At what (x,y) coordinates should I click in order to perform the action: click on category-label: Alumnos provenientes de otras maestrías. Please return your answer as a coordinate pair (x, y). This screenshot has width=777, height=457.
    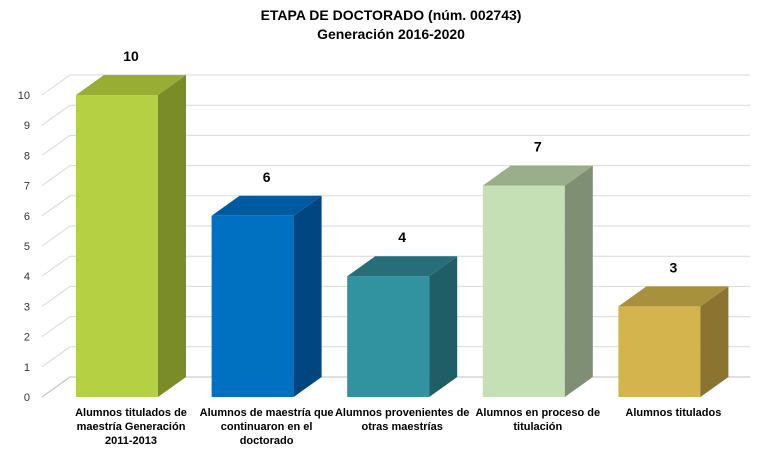
    Looking at the image, I should click on (402, 420).